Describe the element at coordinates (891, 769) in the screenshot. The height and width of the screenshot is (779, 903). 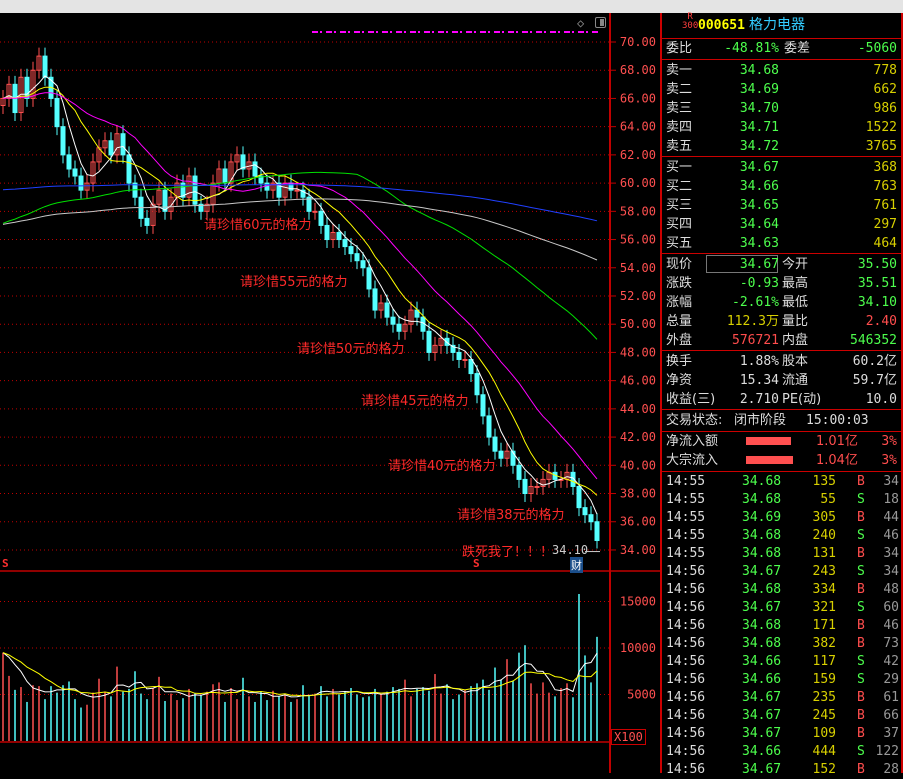
I see `trade-count: 28` at that location.